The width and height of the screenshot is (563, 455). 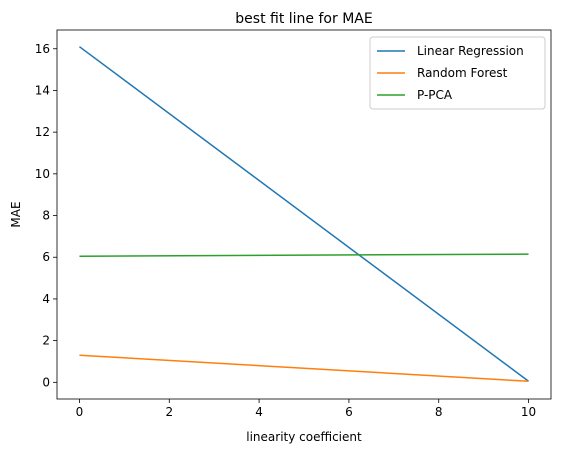 I want to click on legend-label-p-pca: P-PCA, so click(x=435, y=95).